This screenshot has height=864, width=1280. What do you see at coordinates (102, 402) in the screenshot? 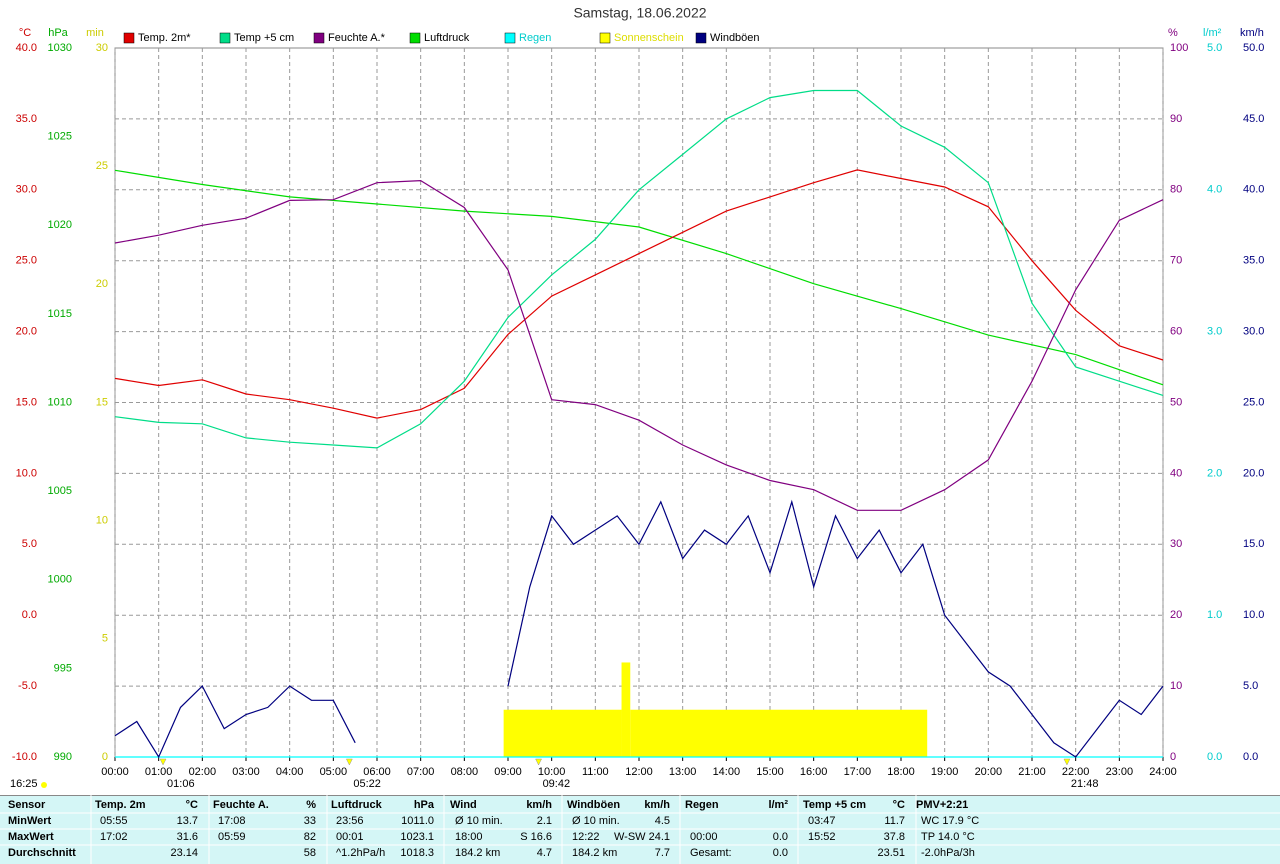
I see `y-tick-label: 15` at bounding box center [102, 402].